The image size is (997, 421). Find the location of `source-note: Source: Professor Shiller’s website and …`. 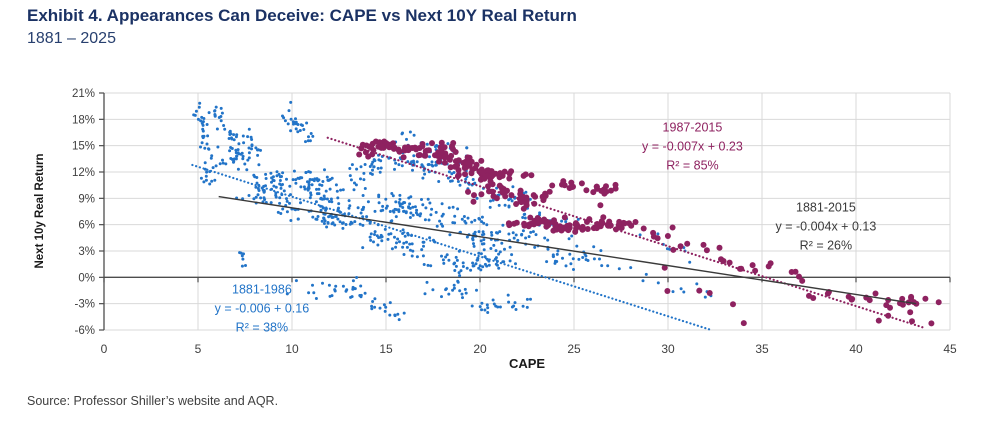

source-note: Source: Professor Shiller’s website and … is located at coordinates (153, 401).